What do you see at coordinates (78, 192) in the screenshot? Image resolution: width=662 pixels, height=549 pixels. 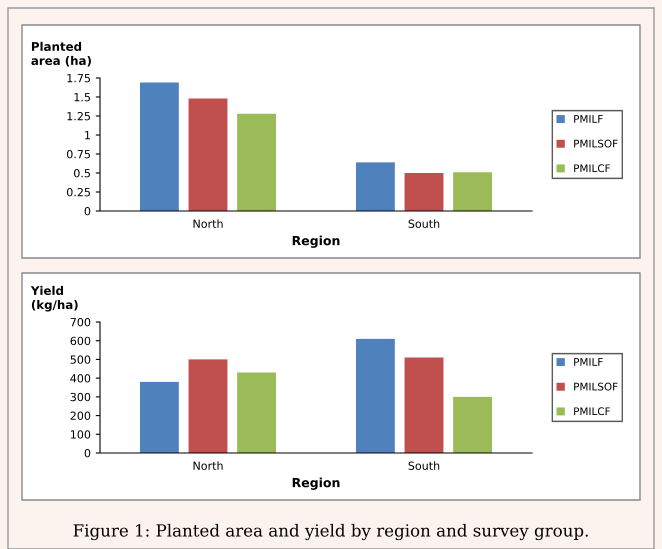 I see `y-tick-label: 0.25` at bounding box center [78, 192].